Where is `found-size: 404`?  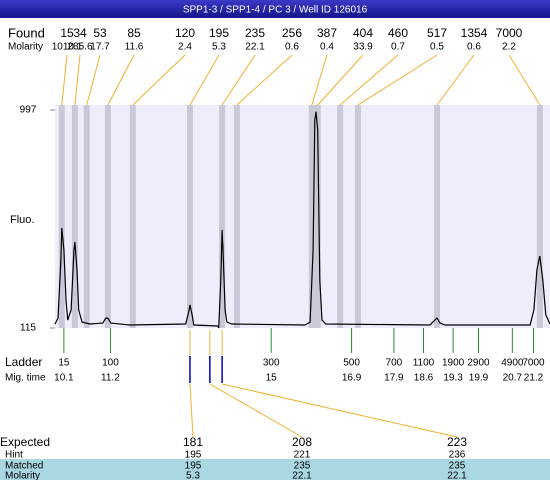 found-size: 404 is located at coordinates (363, 33).